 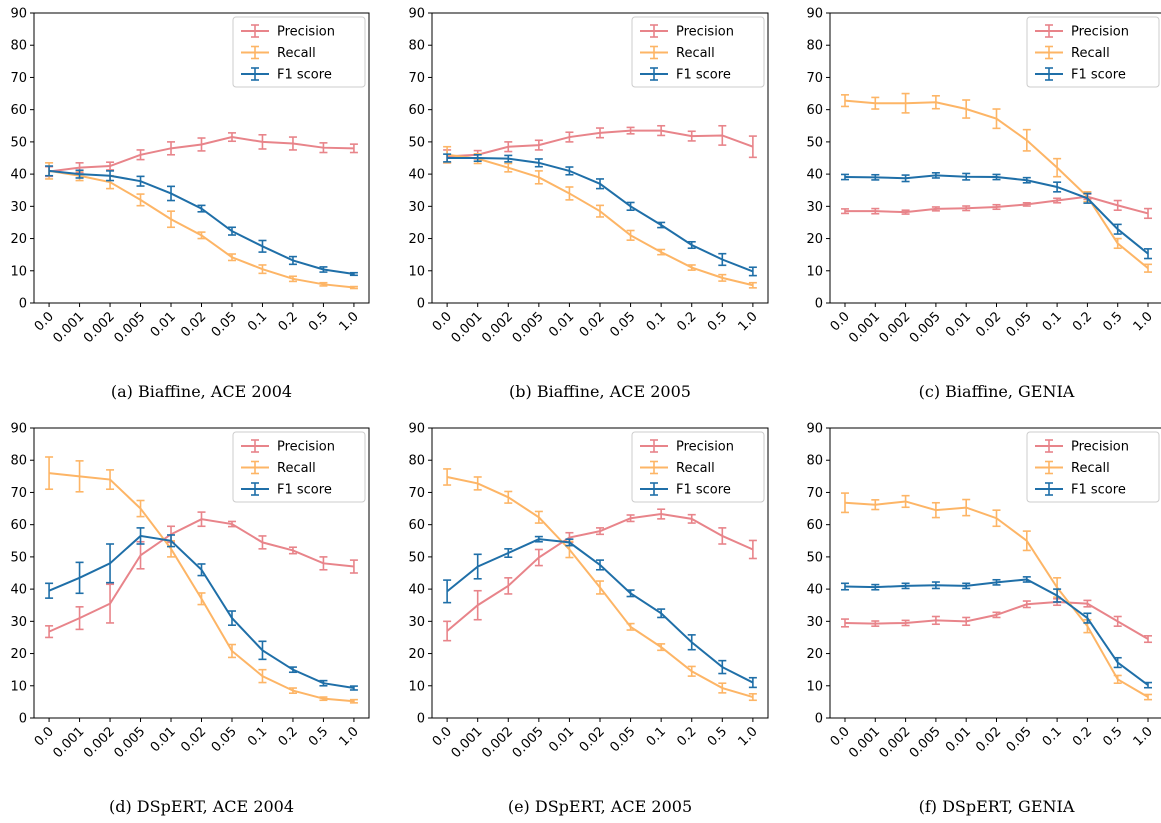 What do you see at coordinates (18, 271) in the screenshot?
I see `y-tick-label: 10` at bounding box center [18, 271].